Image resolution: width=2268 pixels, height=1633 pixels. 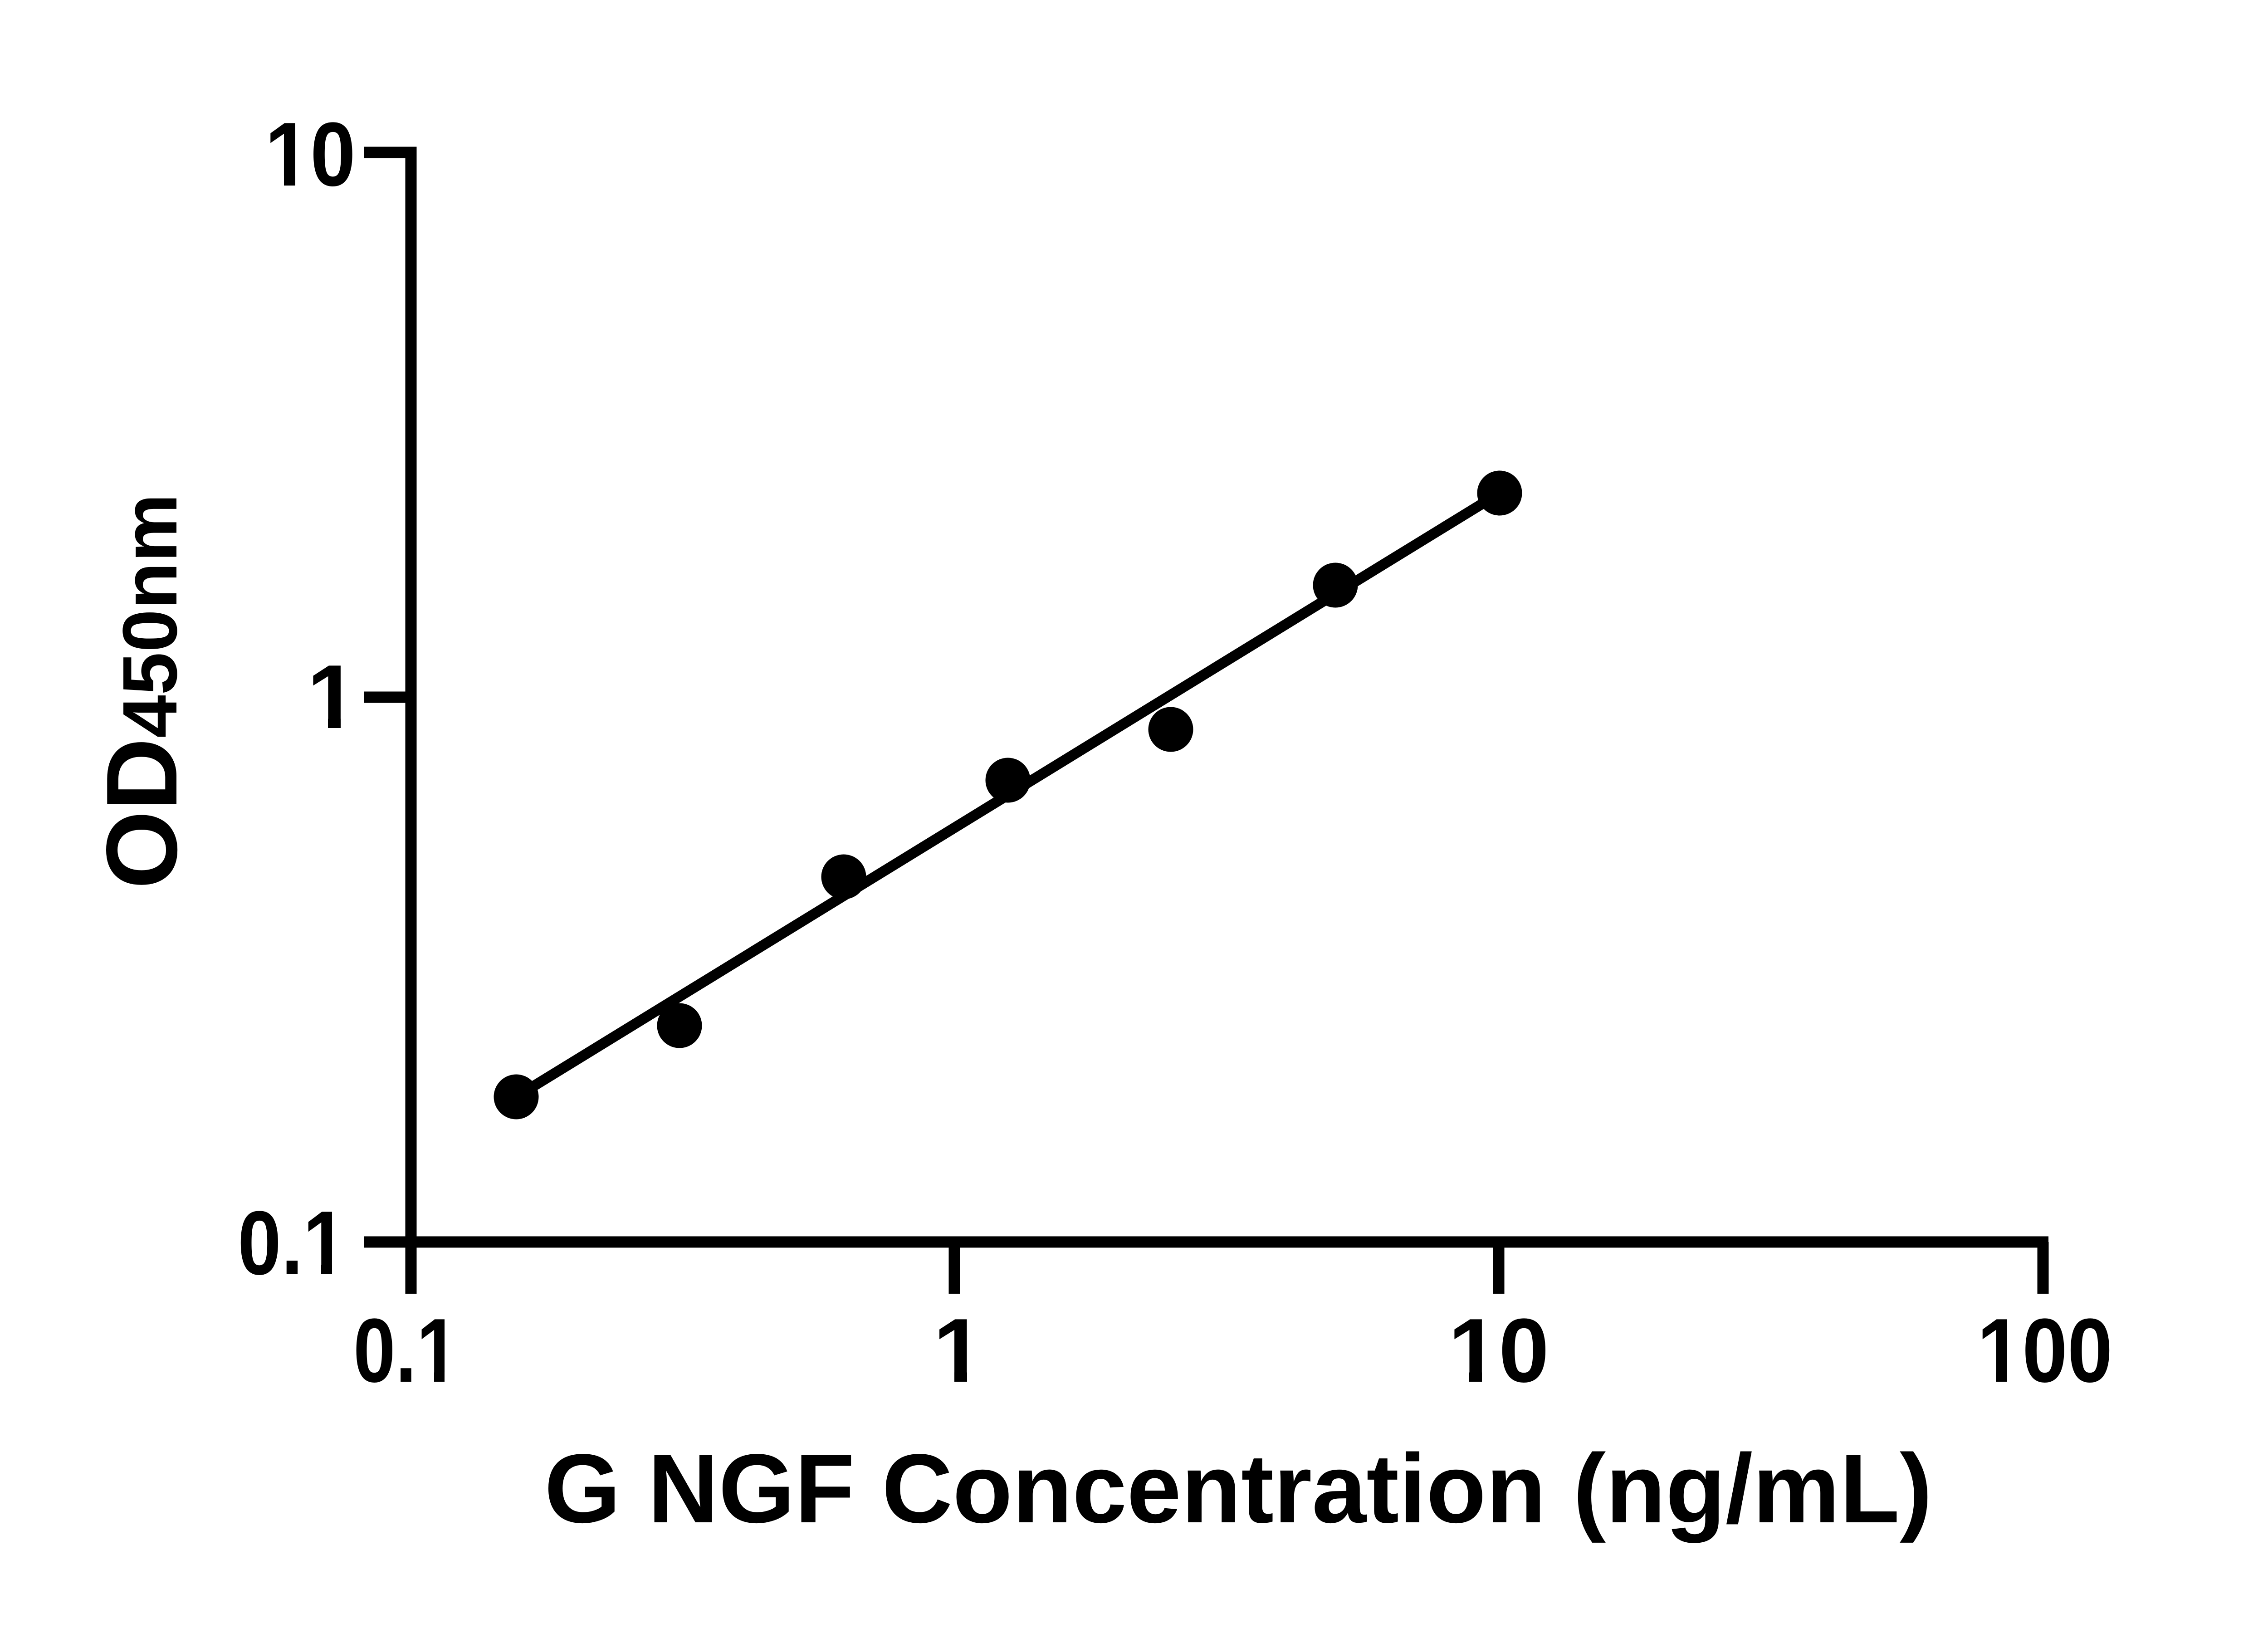 I want to click on svg-text: 100, so click(x=2045, y=1350).